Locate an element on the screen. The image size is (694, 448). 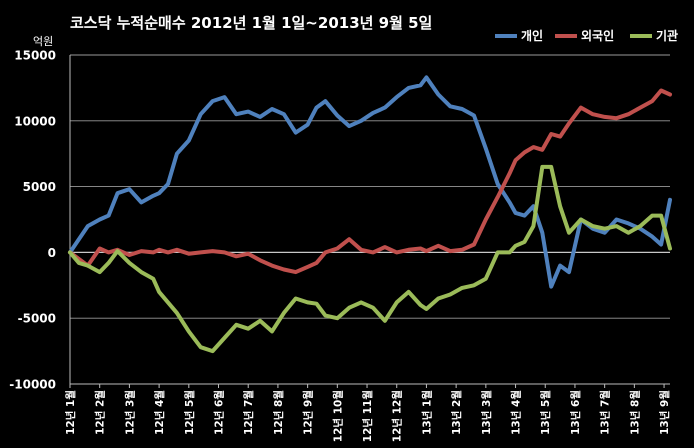
x-tick-label-1: 12년 2월 is located at coordinates (100, 412).